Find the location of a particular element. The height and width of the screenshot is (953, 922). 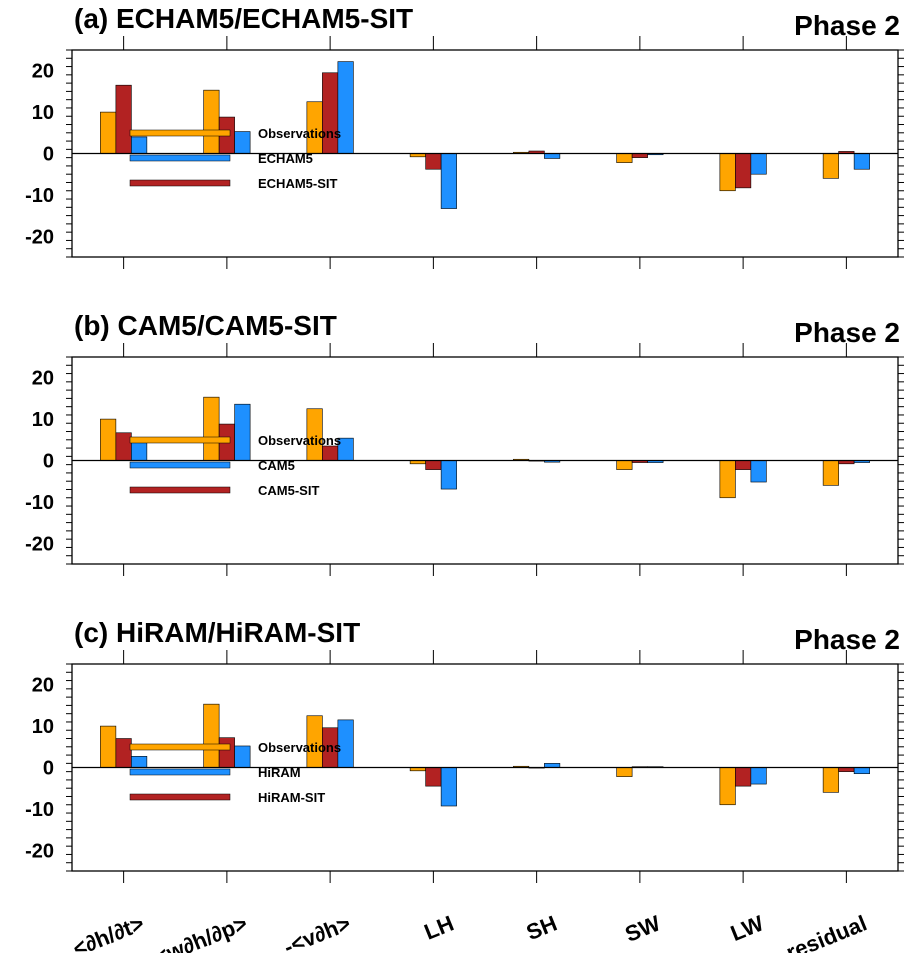

panel-title: (b) CAM5/CAM5-SIT is located at coordinates (205, 325).